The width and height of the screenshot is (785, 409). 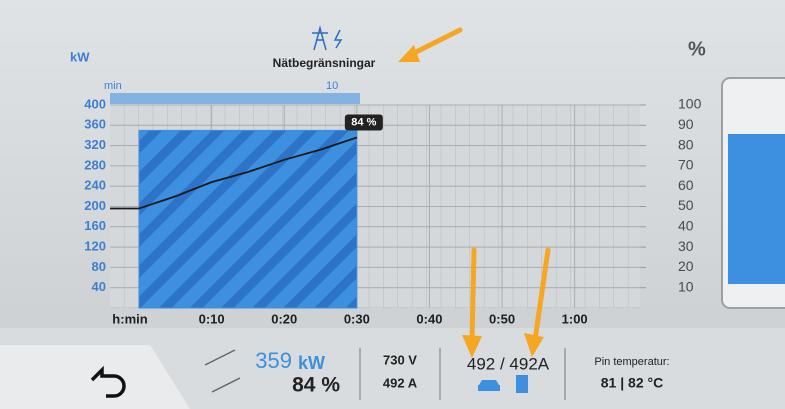 What do you see at coordinates (222, 371) in the screenshot?
I see `power-icon` at bounding box center [222, 371].